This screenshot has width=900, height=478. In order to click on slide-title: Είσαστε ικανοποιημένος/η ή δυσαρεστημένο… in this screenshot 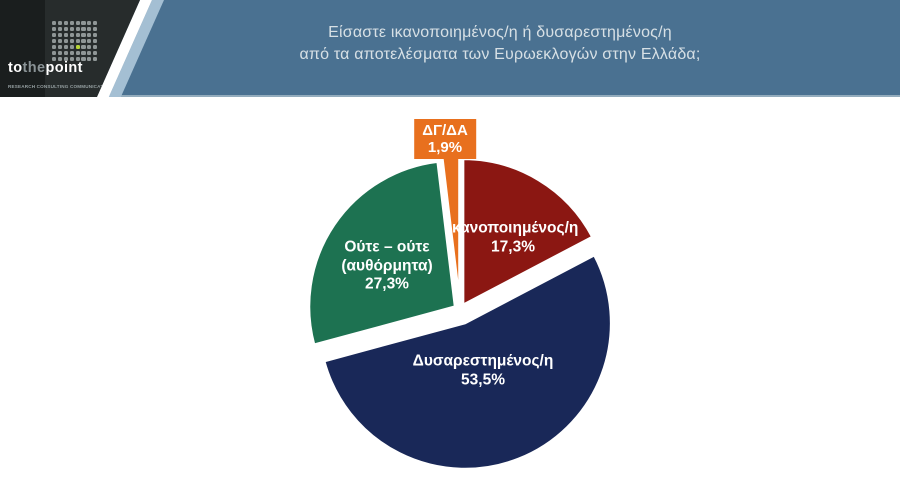, I will do `click(500, 44)`.